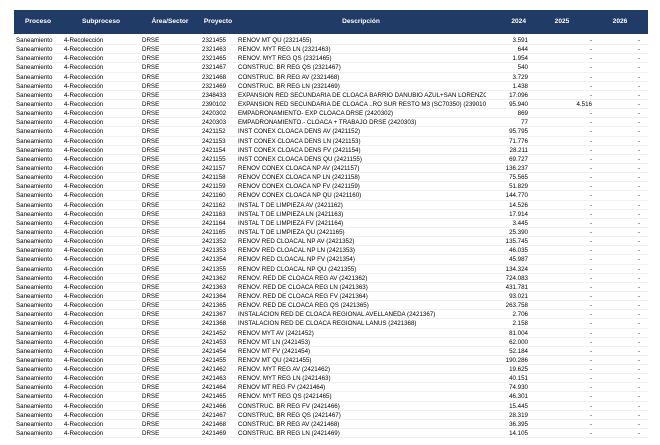 The image size is (660, 445). I want to click on table-cell: CONSTRUC. BR REG QS (2421467), so click(289, 415).